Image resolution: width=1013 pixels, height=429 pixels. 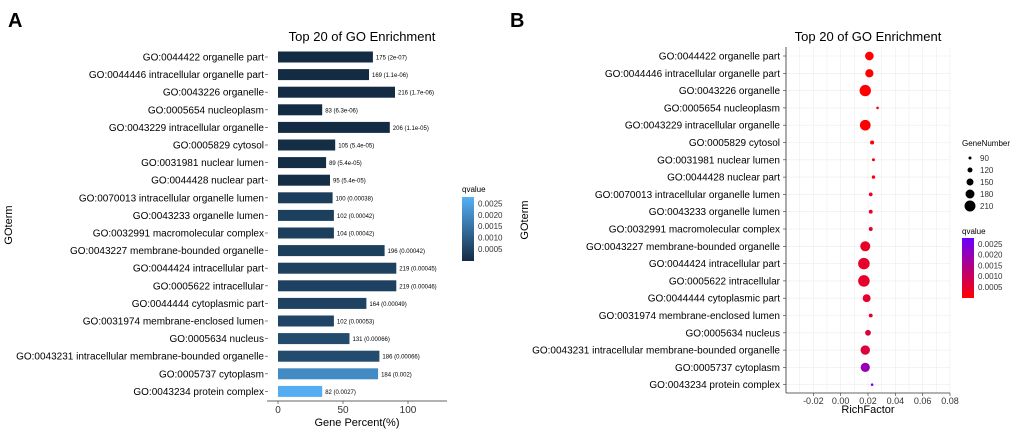 I want to click on chart-a-x-tick-label: 50, so click(x=343, y=410).